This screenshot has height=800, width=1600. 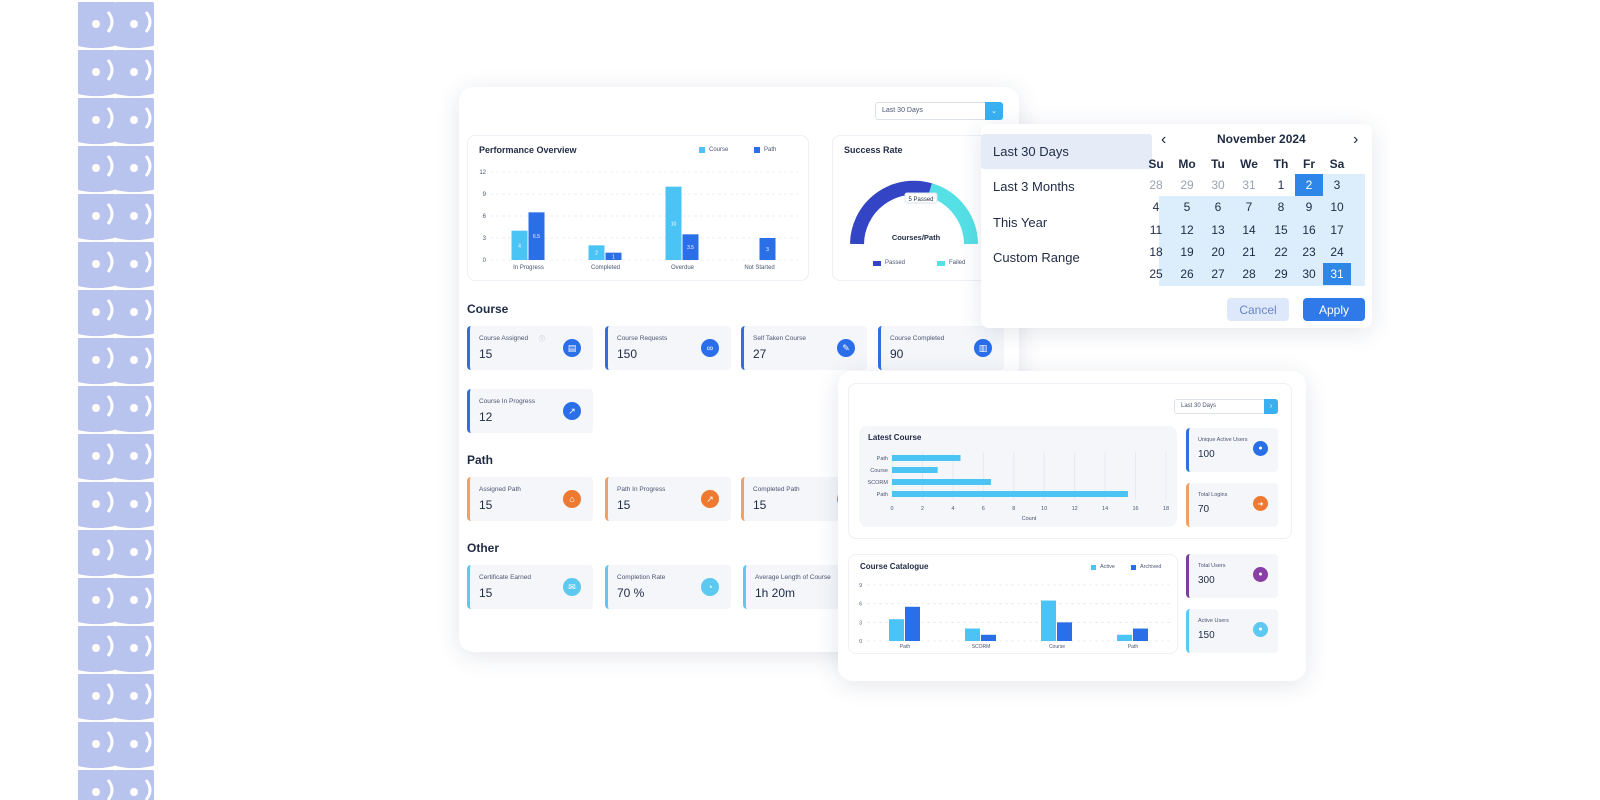 I want to click on calendar-day: 9, so click(x=1309, y=207).